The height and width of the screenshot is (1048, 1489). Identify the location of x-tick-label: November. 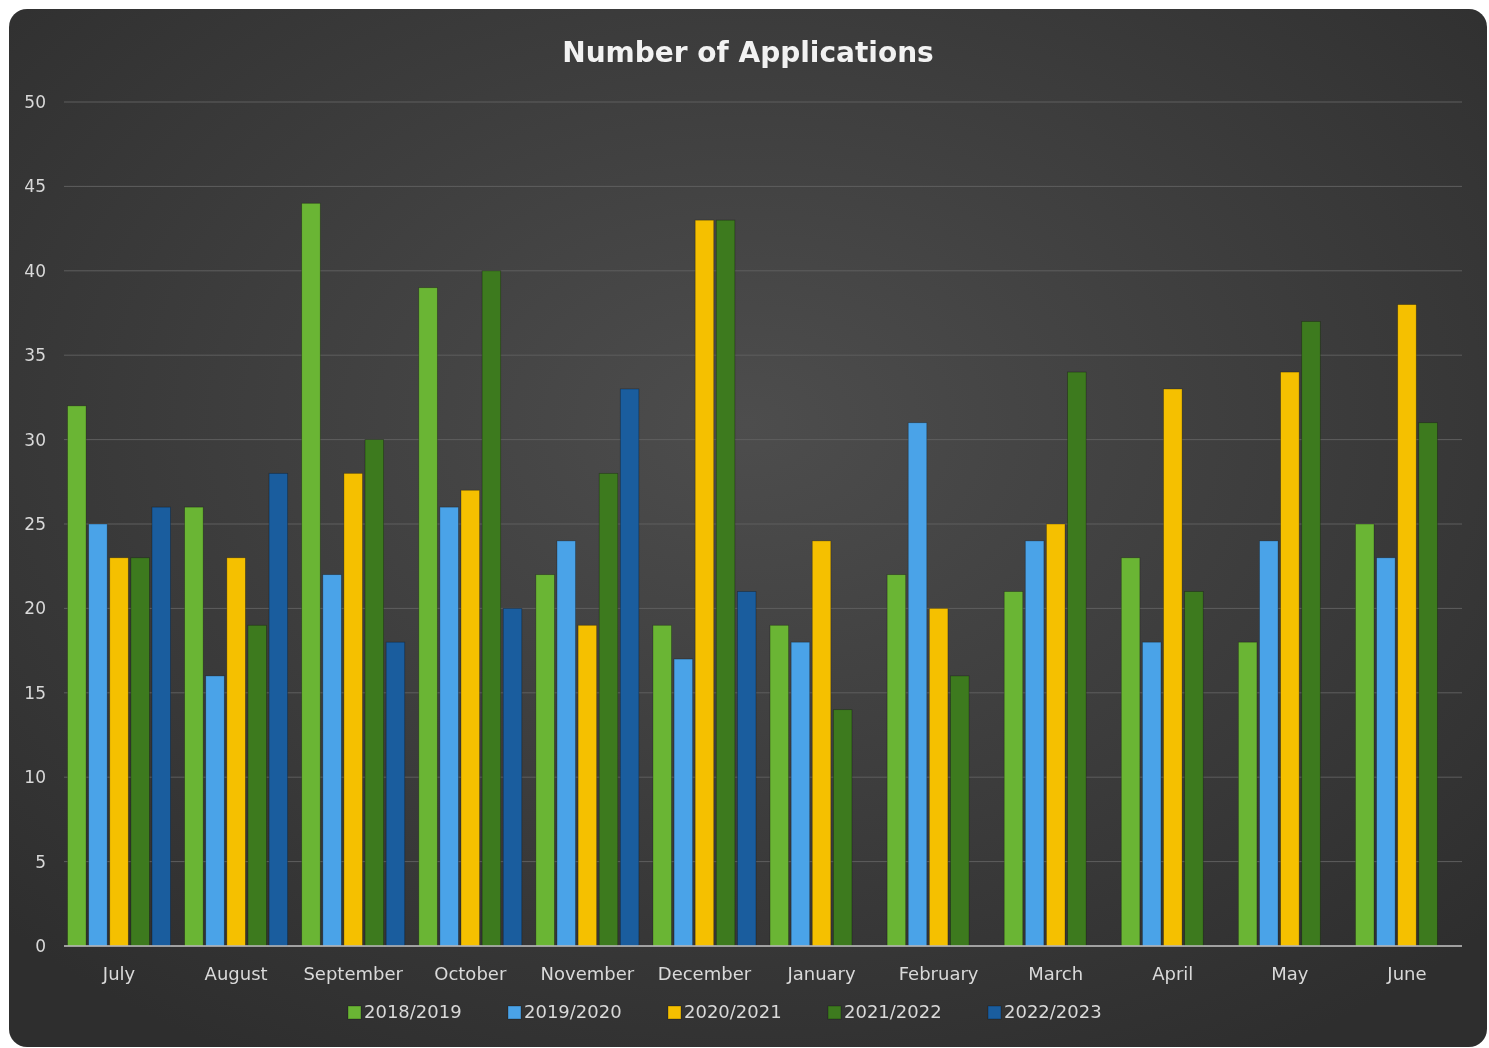
(587, 973).